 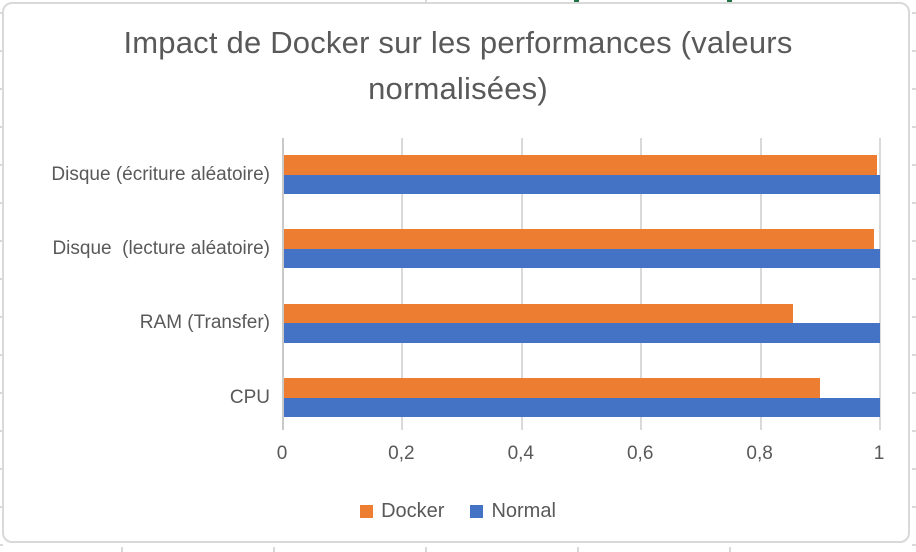 What do you see at coordinates (249, 397) in the screenshot?
I see `category-label-cpu: CPU` at bounding box center [249, 397].